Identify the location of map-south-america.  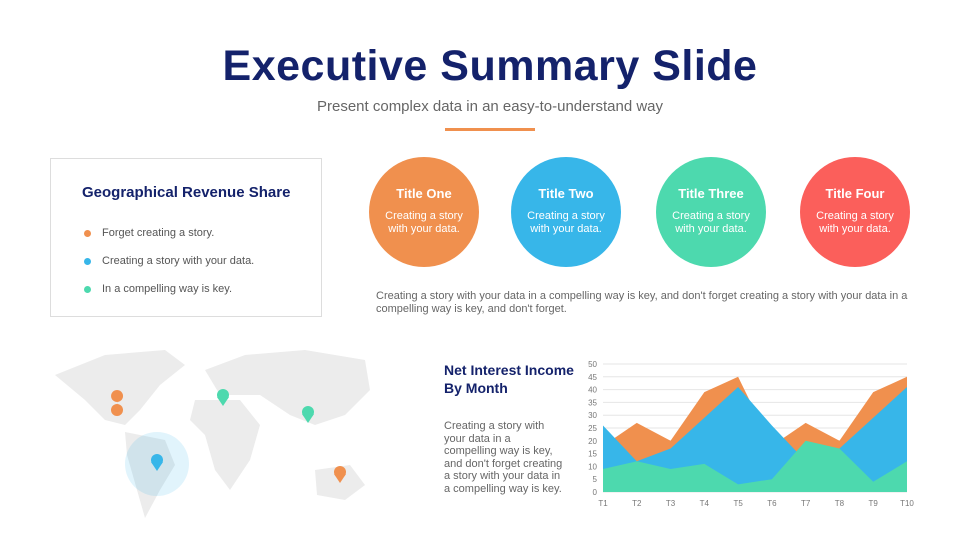
(150, 475).